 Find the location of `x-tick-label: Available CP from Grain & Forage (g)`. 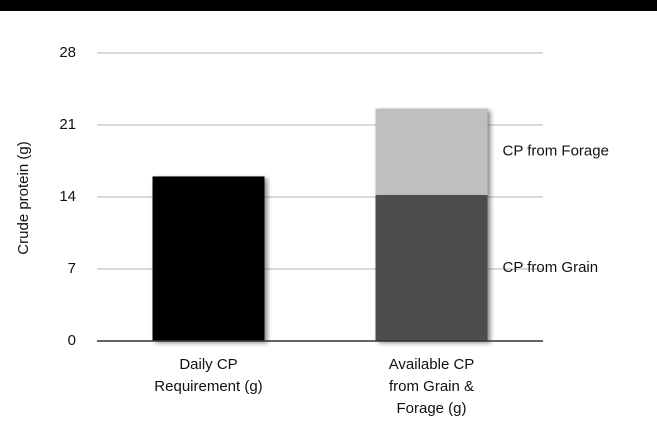

x-tick-label: Available CP from Grain & Forage (g) is located at coordinates (431, 386).